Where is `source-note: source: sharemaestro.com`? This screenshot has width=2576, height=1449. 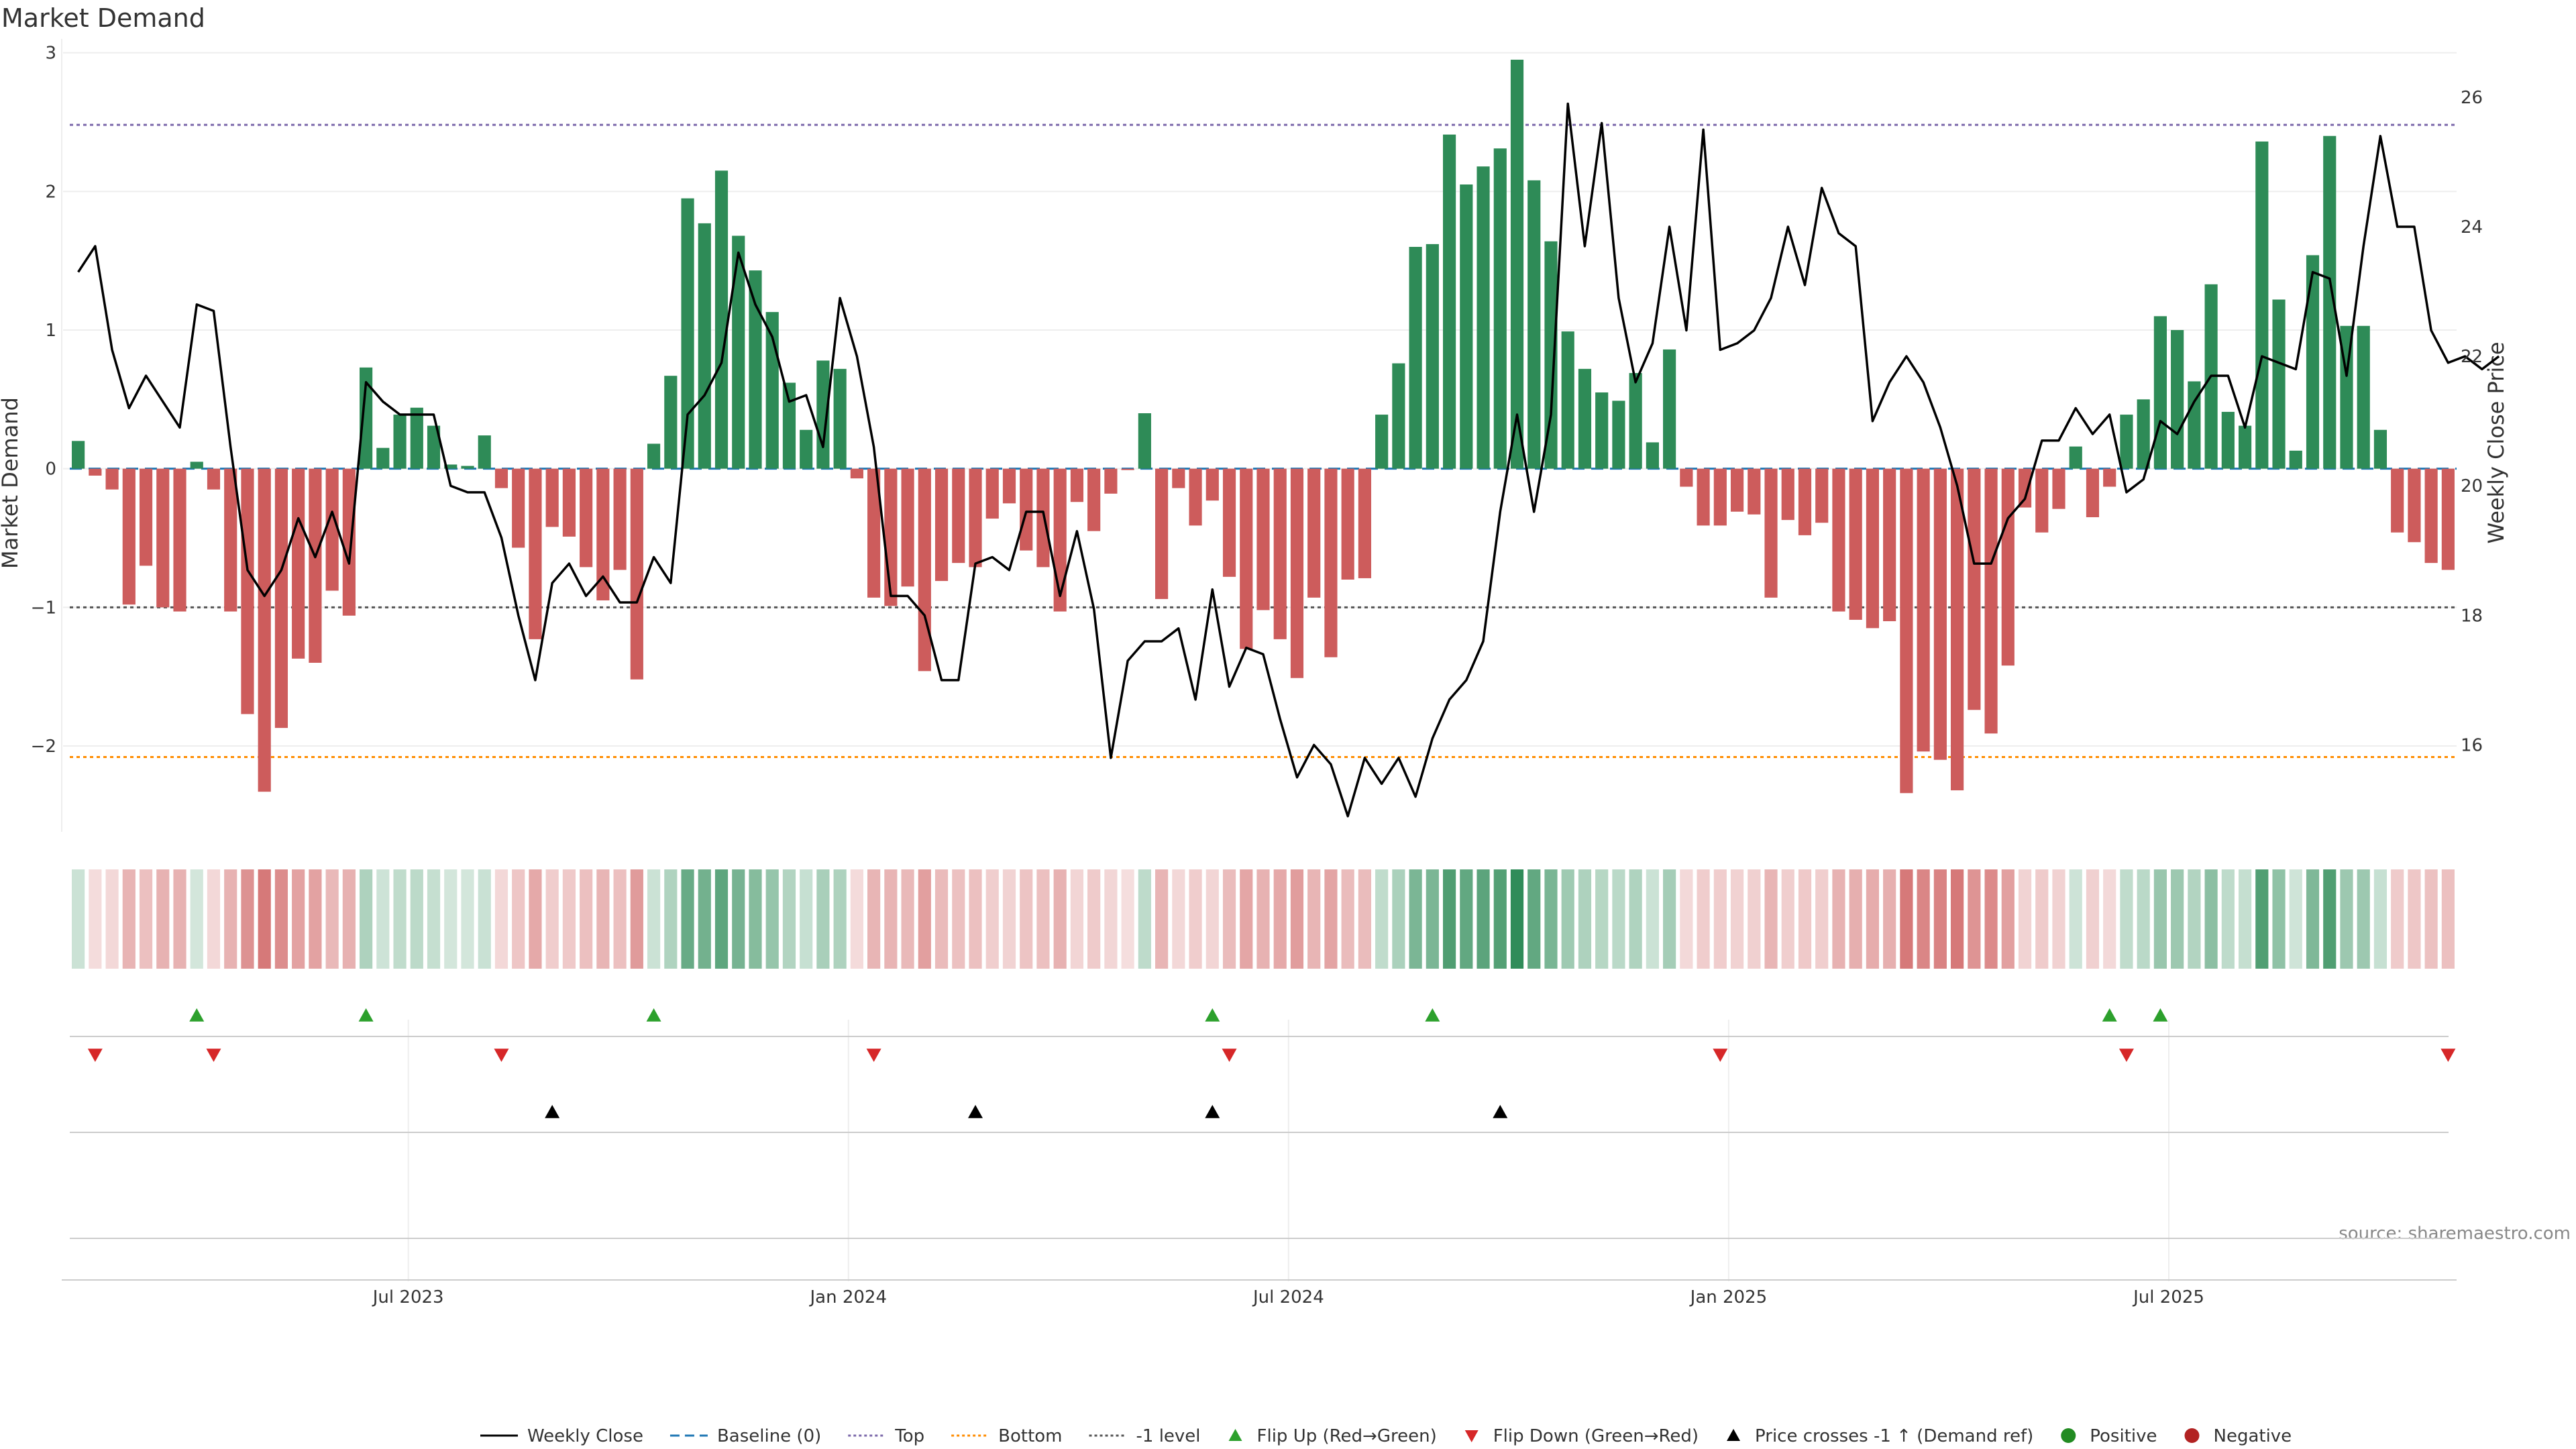
source-note: source: sharemaestro.com is located at coordinates (2455, 1234).